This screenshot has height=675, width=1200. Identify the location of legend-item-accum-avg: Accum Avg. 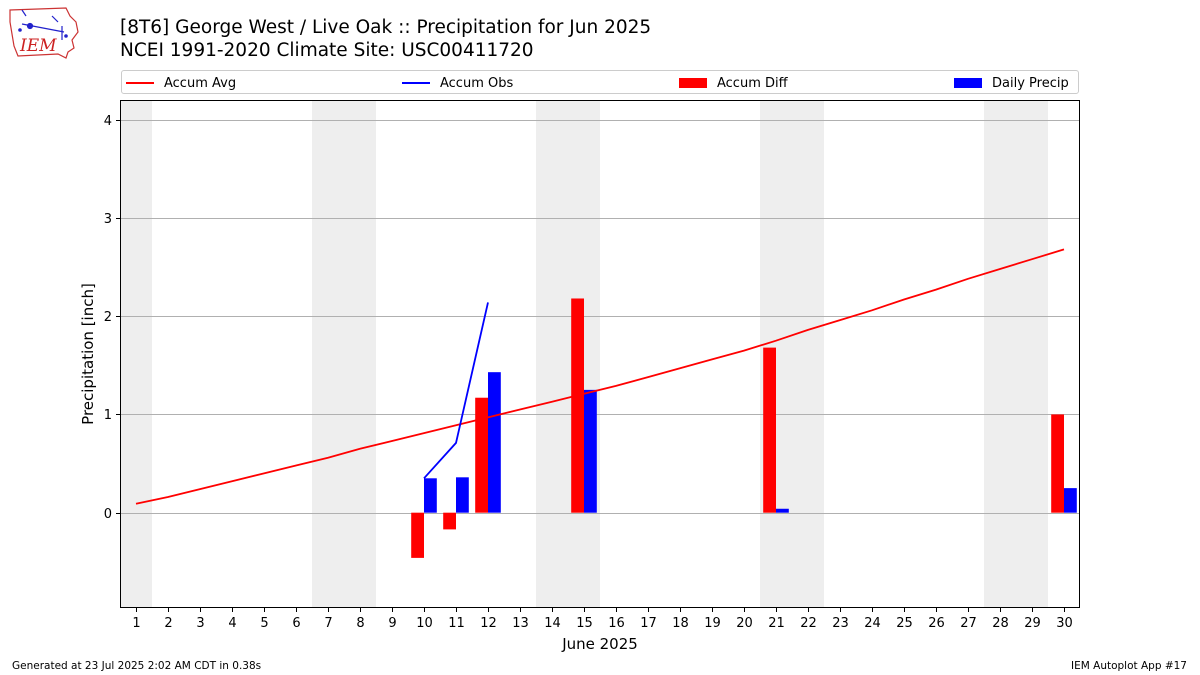
(181, 83).